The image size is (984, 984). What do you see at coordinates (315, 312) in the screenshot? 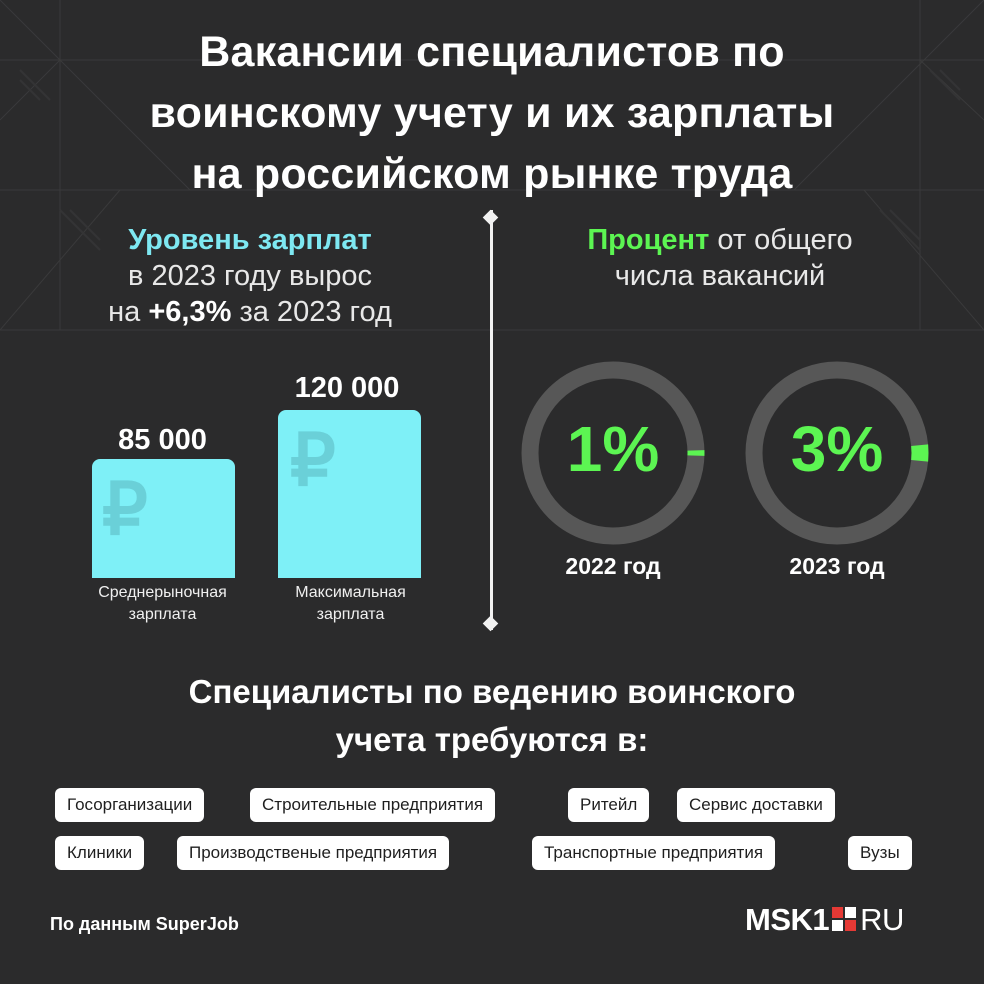
I see `salary-heading-suffix: за 2023 год` at bounding box center [315, 312].